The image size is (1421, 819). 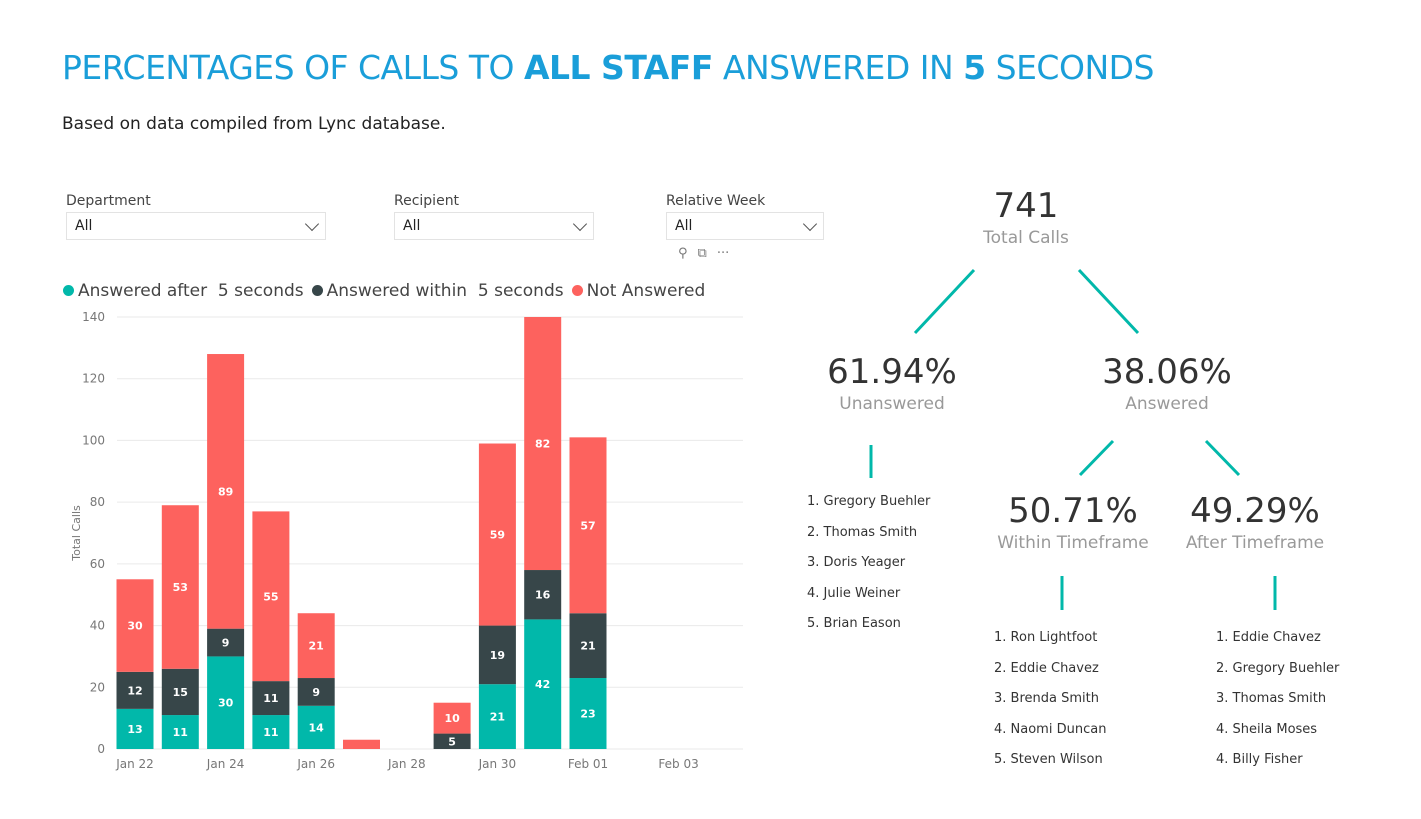 I want to click on x-tick-label: Jan 26, so click(x=315, y=764).